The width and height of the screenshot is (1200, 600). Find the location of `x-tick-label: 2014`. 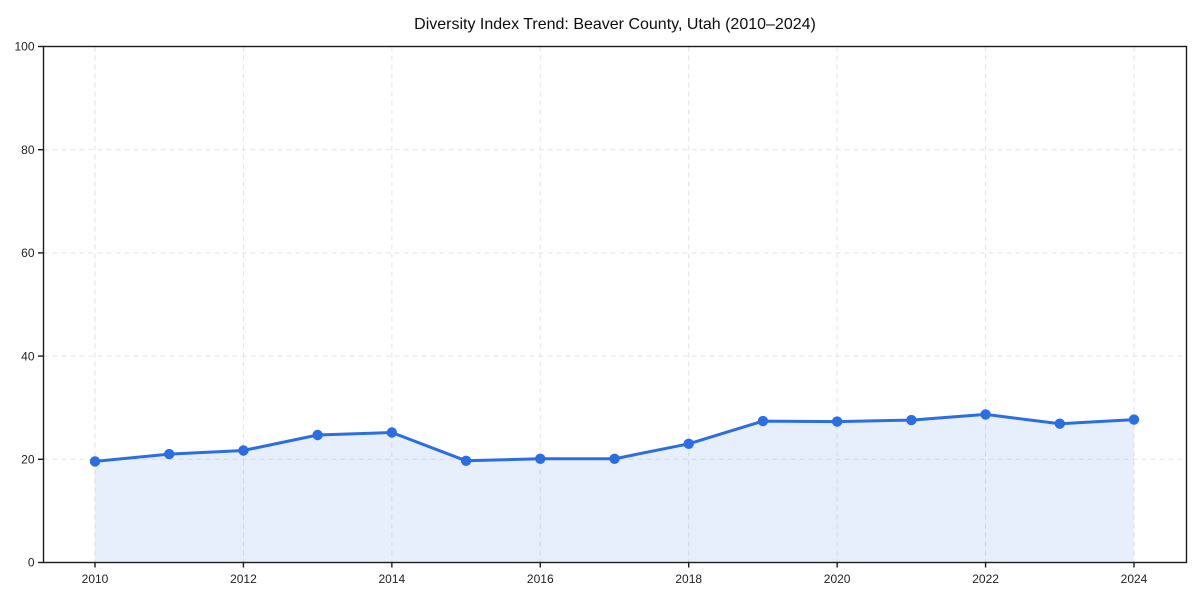

x-tick-label: 2014 is located at coordinates (392, 579).